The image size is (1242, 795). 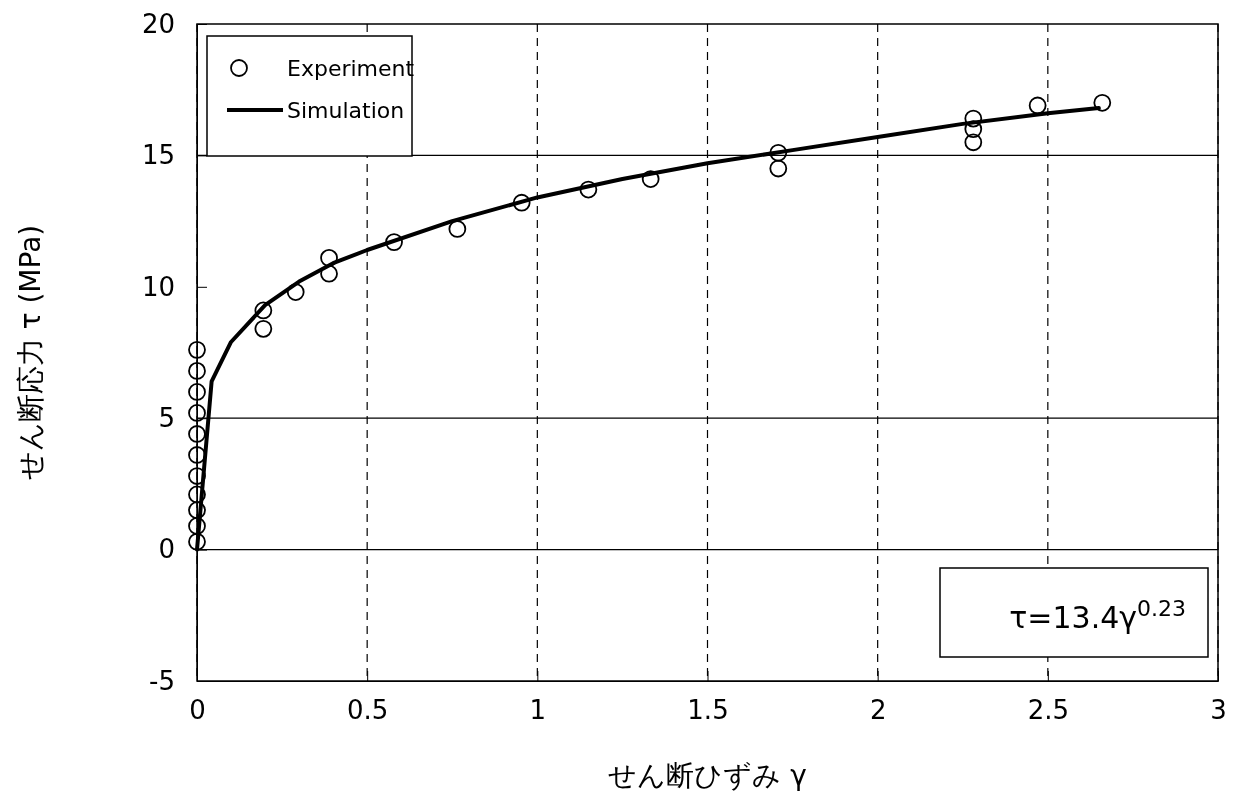 I want to click on y-axis-title: せん断応力 τ (MPa), so click(x=30, y=352).